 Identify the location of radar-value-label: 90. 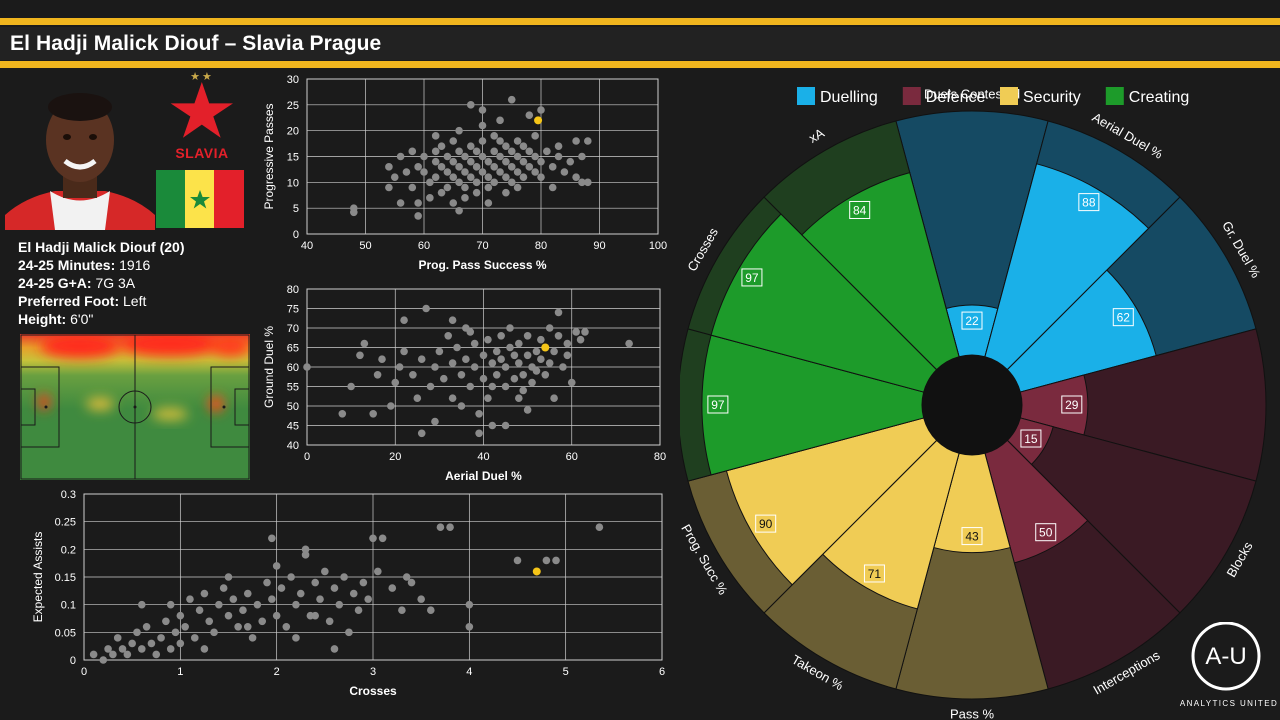
(766, 524).